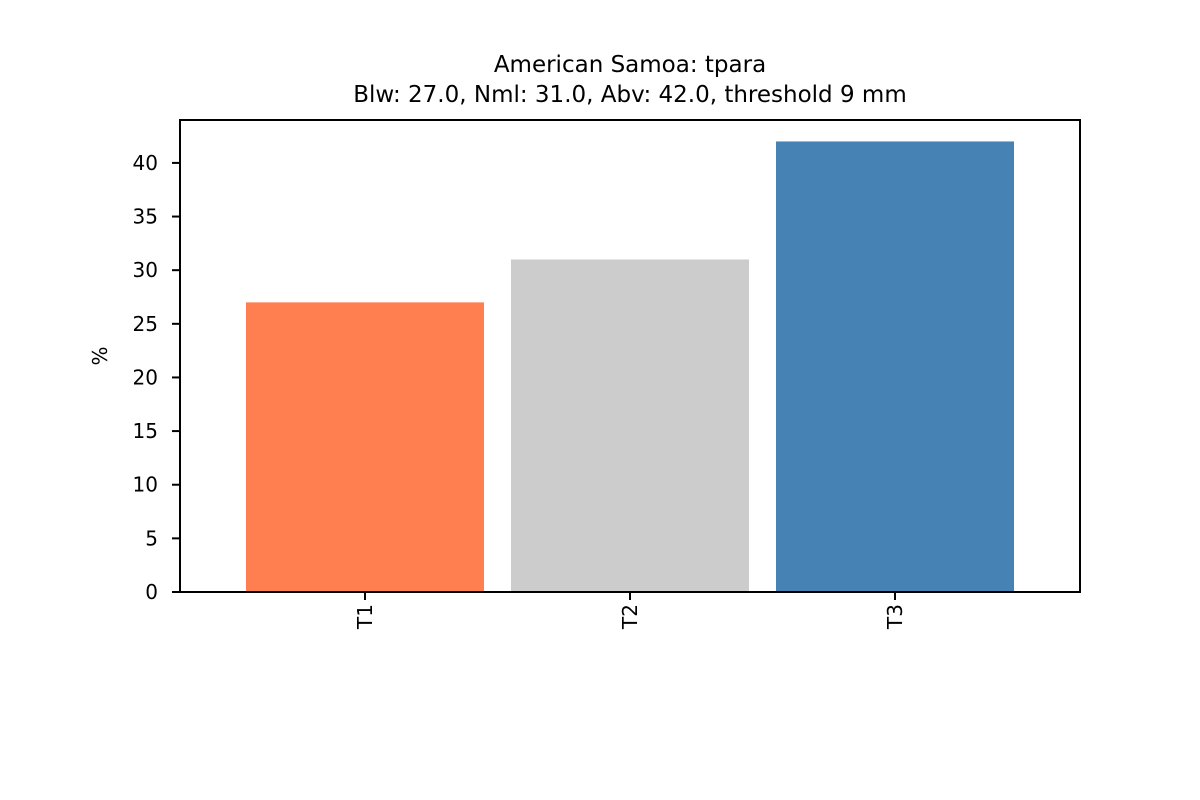 The width and height of the screenshot is (1200, 800). What do you see at coordinates (145, 377) in the screenshot?
I see `y-tick-label: 20` at bounding box center [145, 377].